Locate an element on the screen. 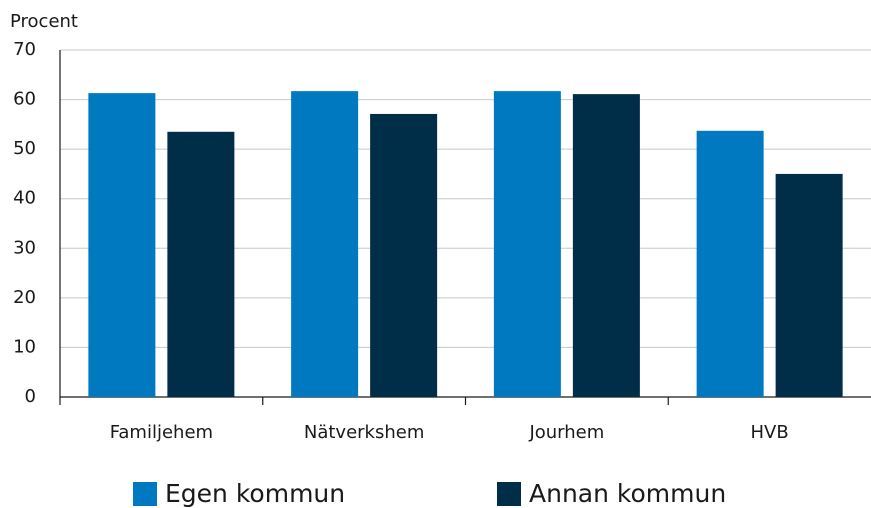  x-tick-label: Jourhem is located at coordinates (566, 432).